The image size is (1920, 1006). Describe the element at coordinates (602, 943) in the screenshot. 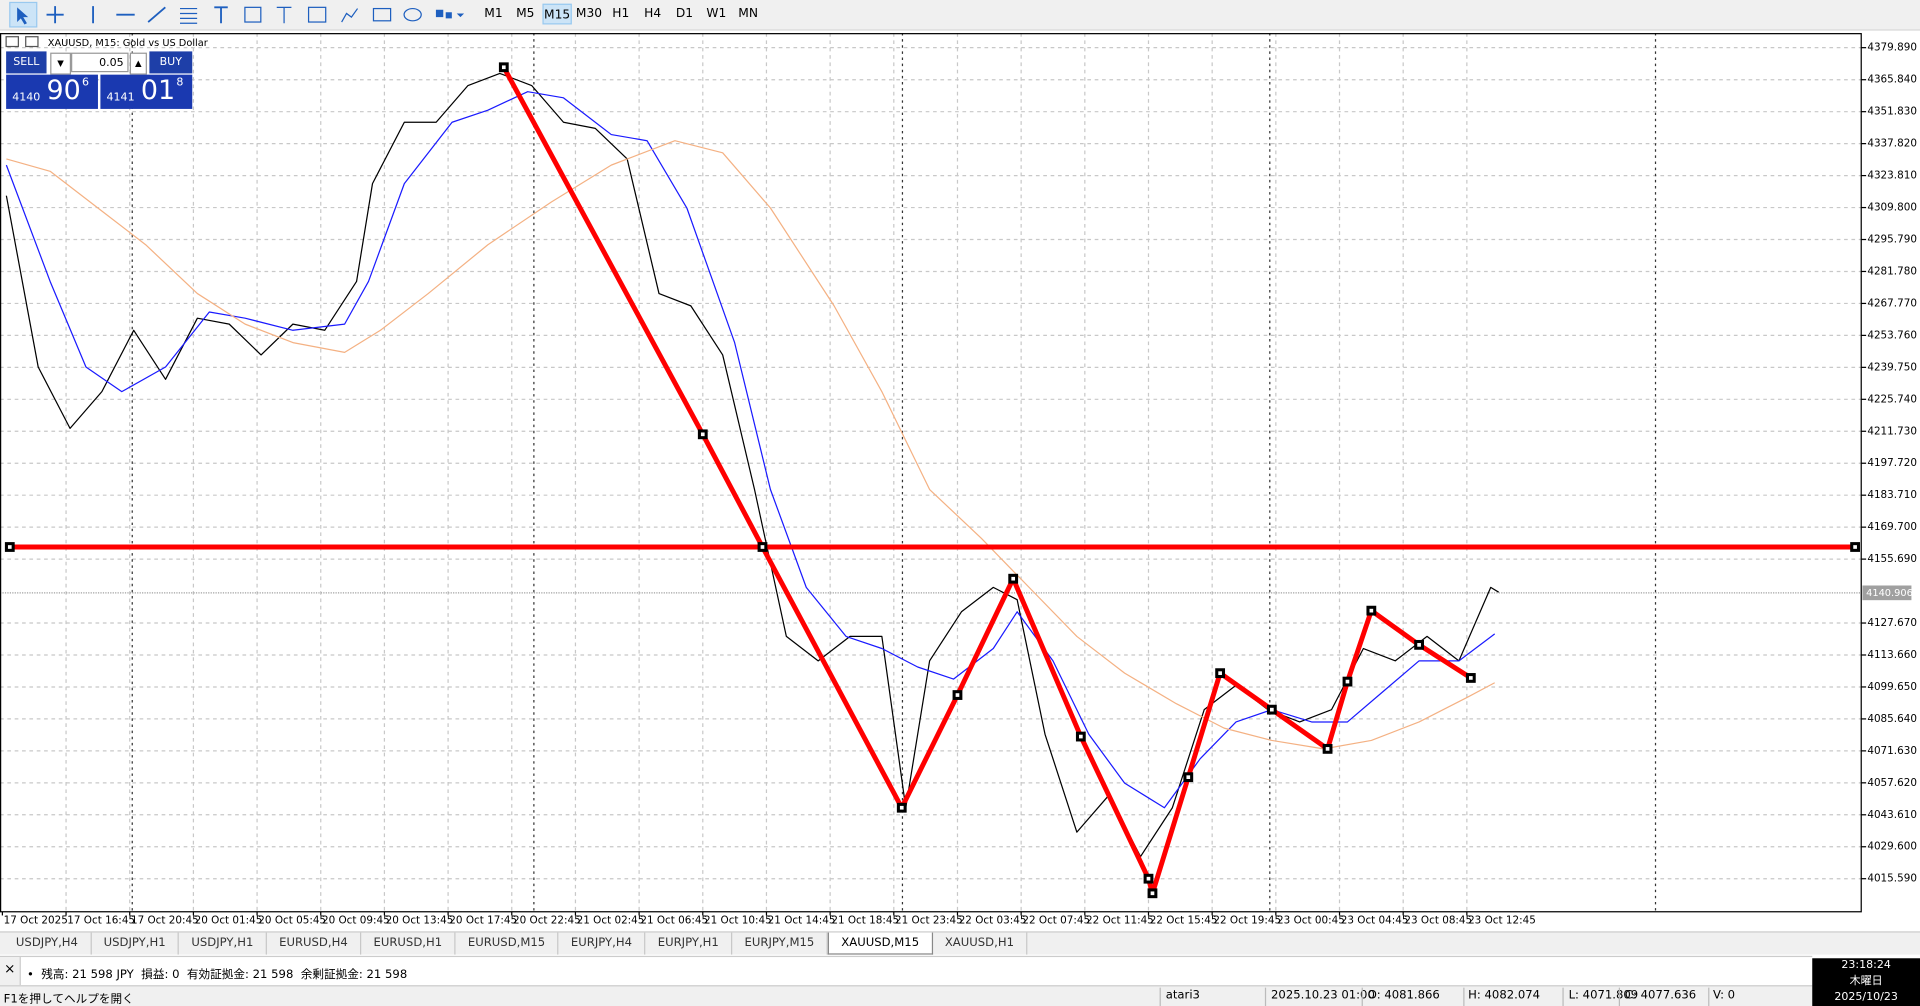

I see `chart-tab: EURJPY,H4` at that location.